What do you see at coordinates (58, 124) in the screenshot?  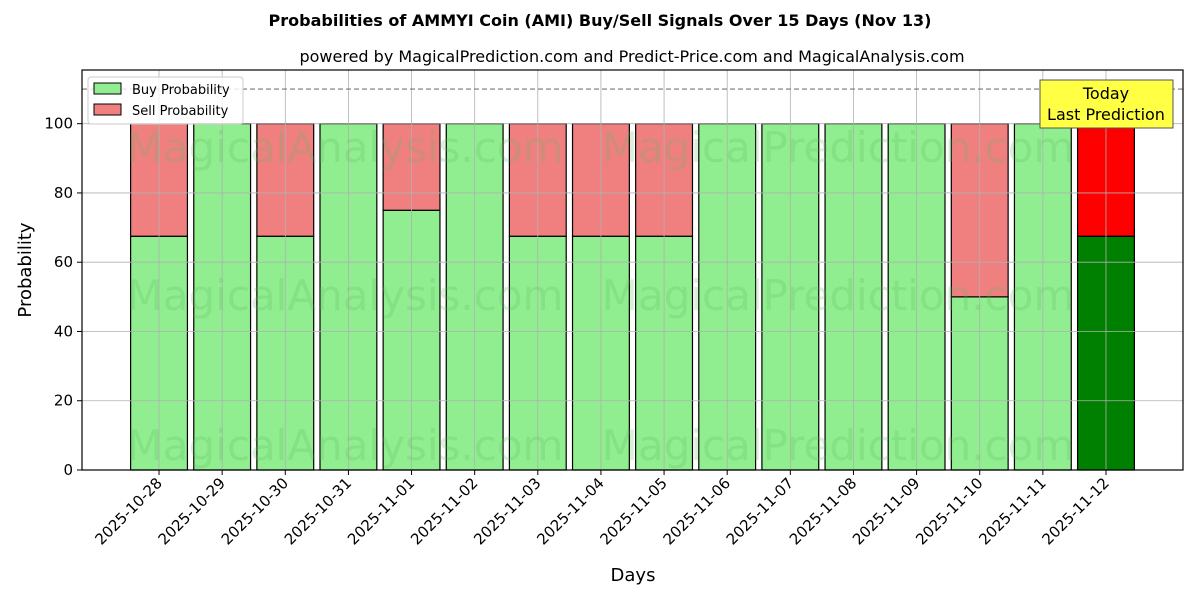 I see `y-tick-label: 100` at bounding box center [58, 124].